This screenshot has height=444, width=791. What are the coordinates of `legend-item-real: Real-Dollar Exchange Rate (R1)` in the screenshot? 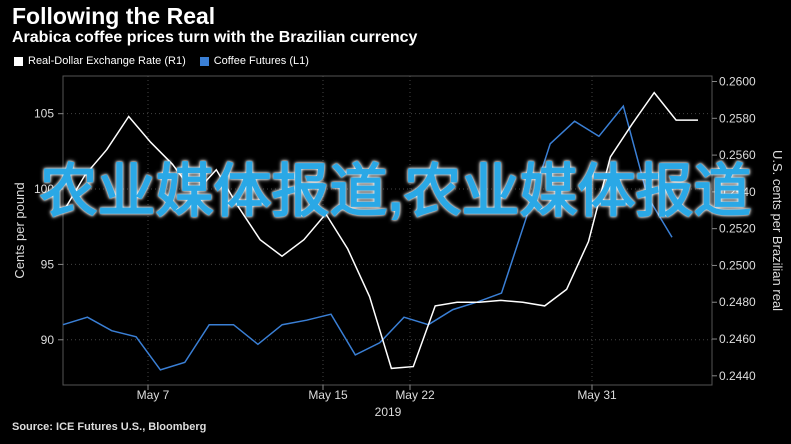 It's located at (100, 61).